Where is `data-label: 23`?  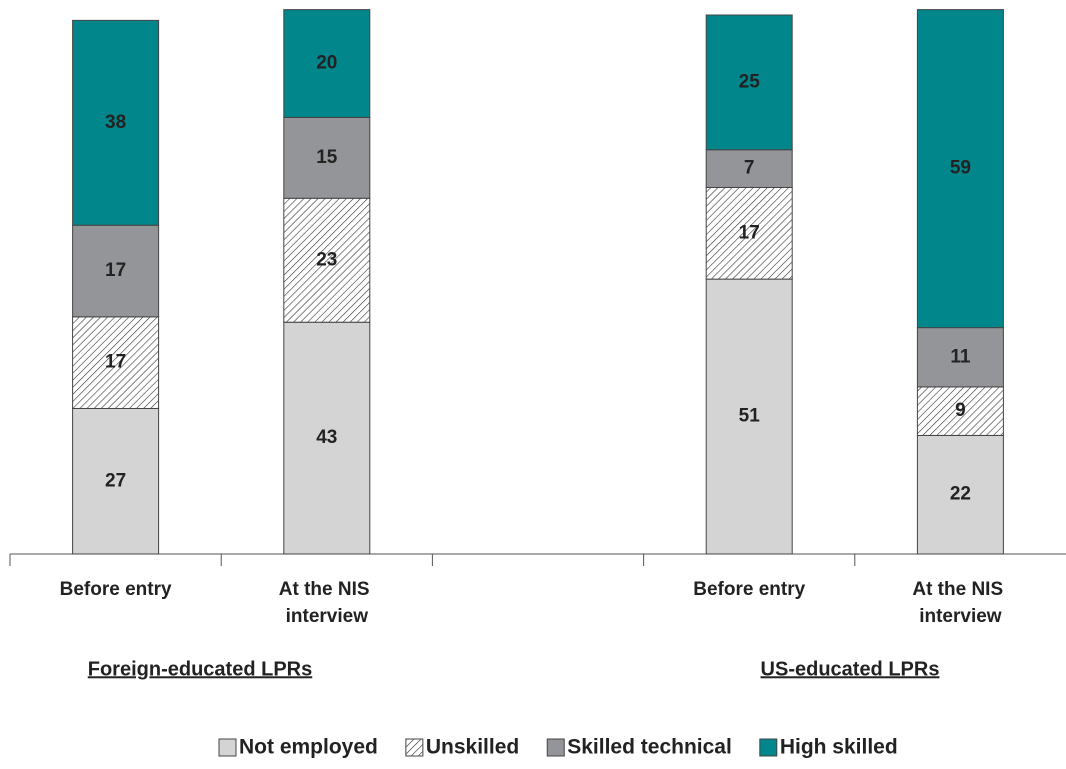
data-label: 23 is located at coordinates (326, 259).